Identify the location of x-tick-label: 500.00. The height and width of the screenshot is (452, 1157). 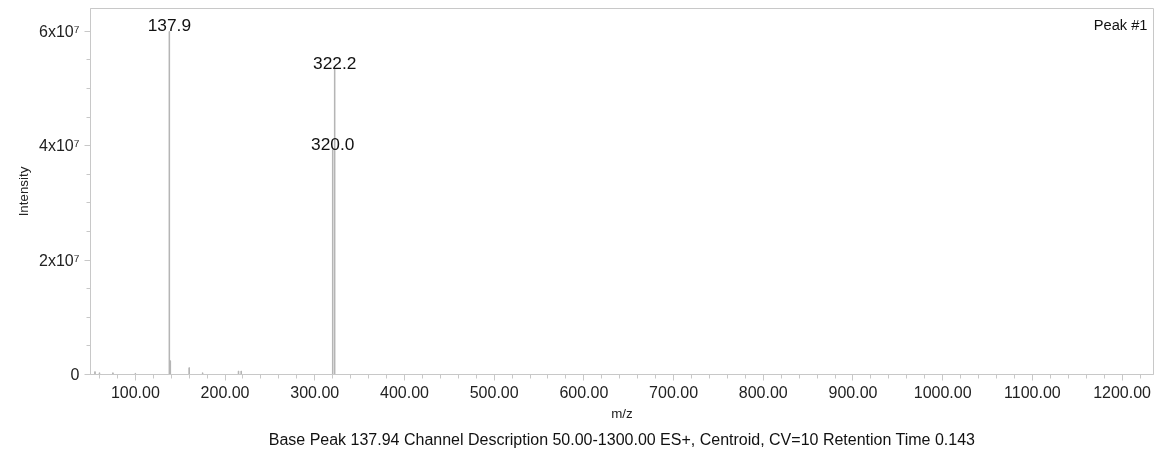
(494, 392).